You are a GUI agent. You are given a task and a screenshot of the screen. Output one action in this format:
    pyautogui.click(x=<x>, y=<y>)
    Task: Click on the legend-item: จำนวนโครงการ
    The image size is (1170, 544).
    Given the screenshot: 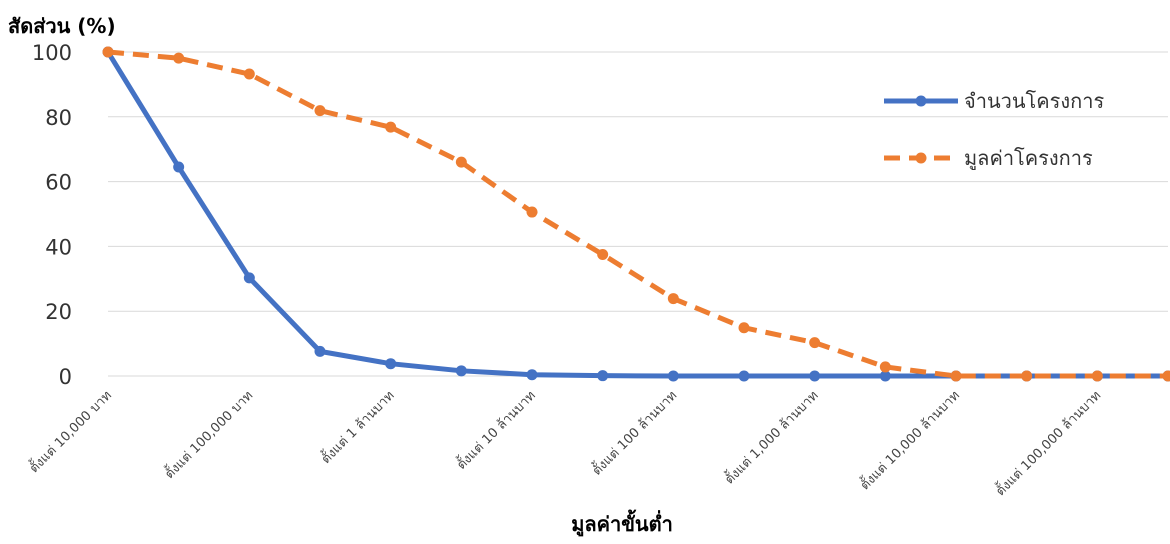 What is the action you would take?
    pyautogui.click(x=994, y=101)
    